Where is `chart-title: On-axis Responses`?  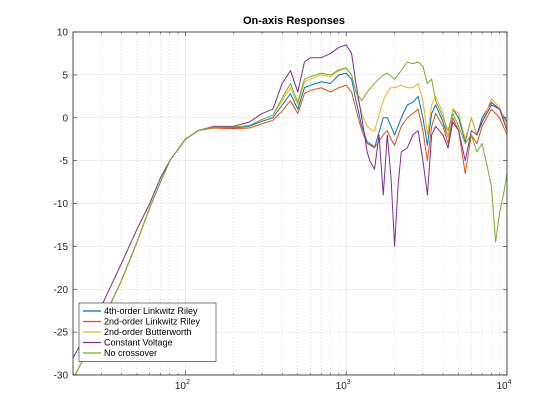
chart-title: On-axis Responses is located at coordinates (294, 21).